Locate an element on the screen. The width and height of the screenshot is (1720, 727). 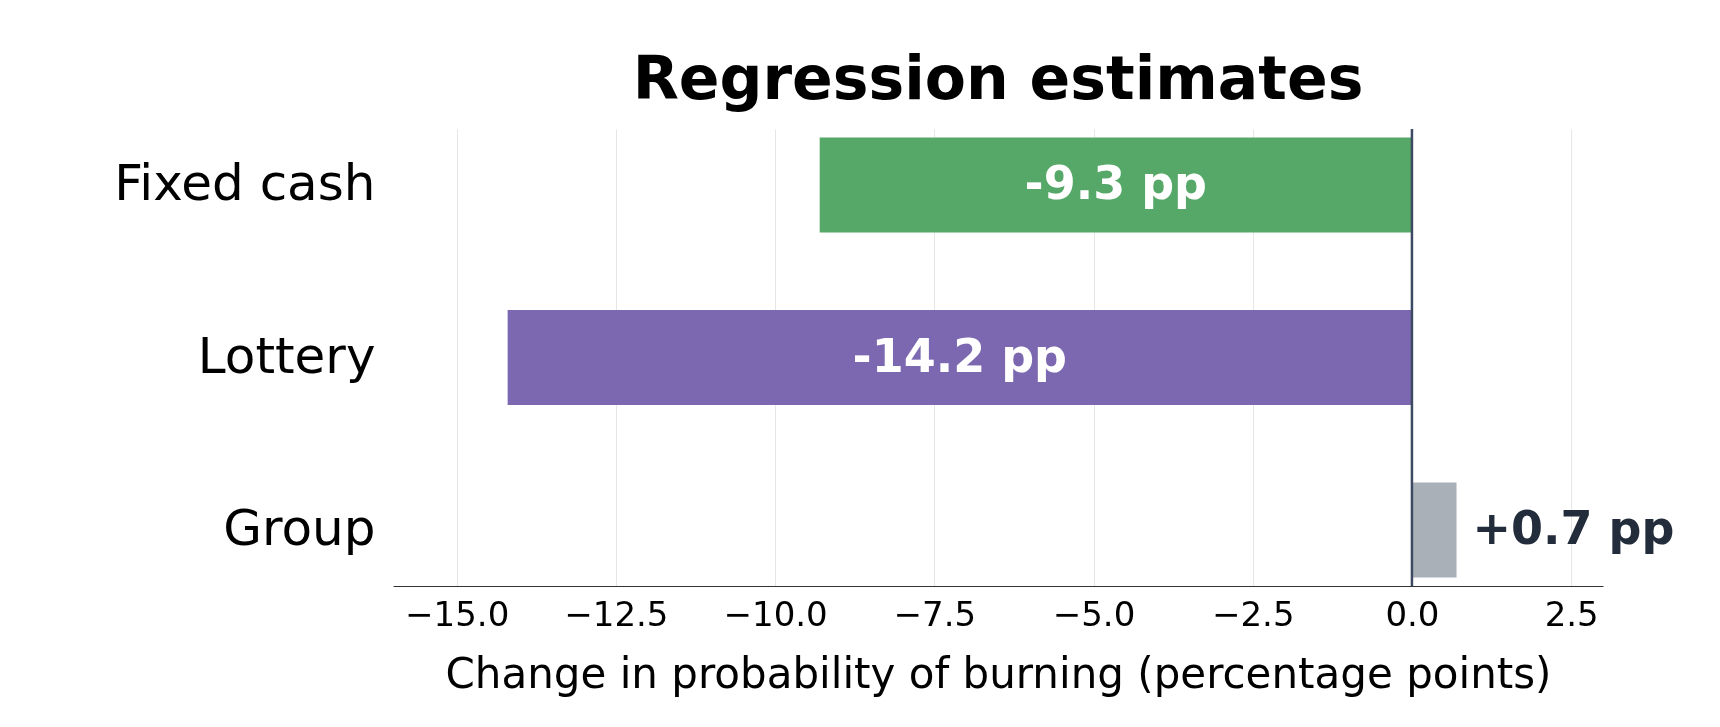
y-tick-label: Lottery is located at coordinates (286, 355).